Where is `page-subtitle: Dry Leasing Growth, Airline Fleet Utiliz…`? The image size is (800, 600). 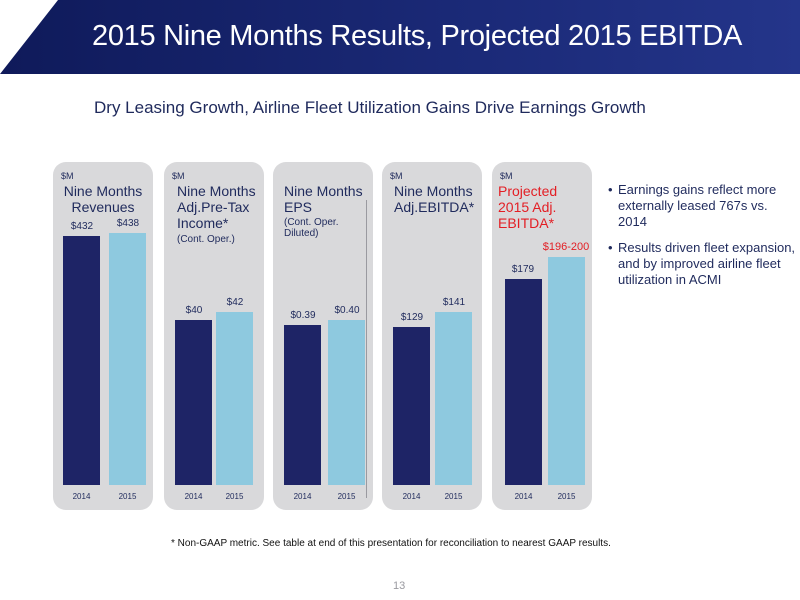 page-subtitle: Dry Leasing Growth, Airline Fleet Utiliz… is located at coordinates (370, 107).